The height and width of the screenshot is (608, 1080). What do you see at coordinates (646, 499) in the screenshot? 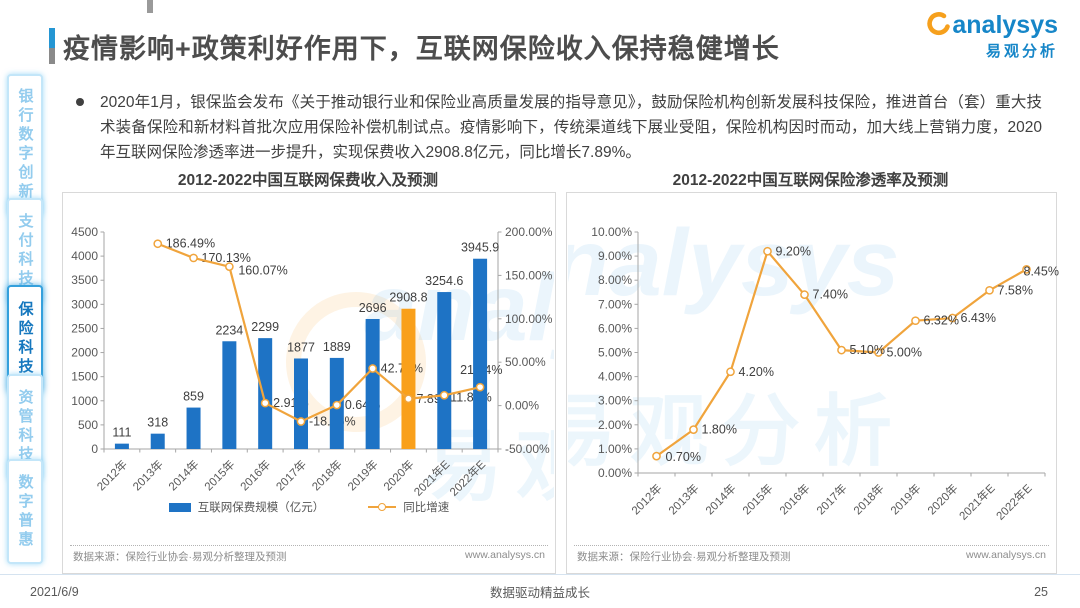
I see `svg-text: 2012年` at bounding box center [646, 499].